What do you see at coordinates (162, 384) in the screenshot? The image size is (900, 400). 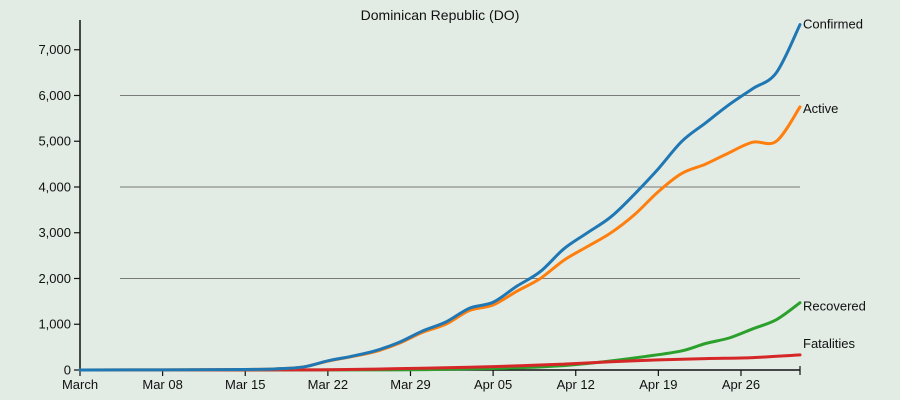 I see `x-tick-label: Mar 08` at bounding box center [162, 384].